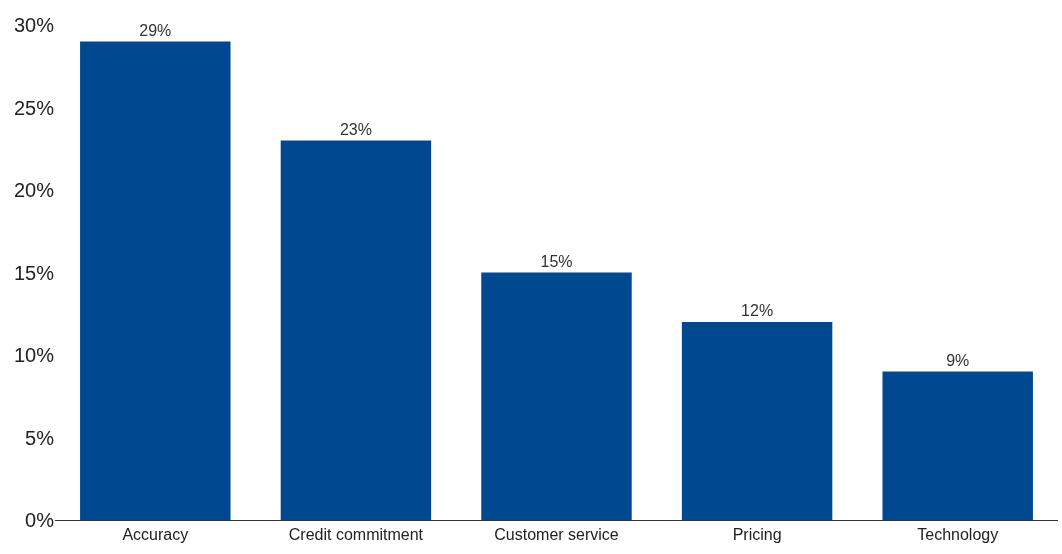  I want to click on x-tick-label: Accuracy, so click(155, 535).